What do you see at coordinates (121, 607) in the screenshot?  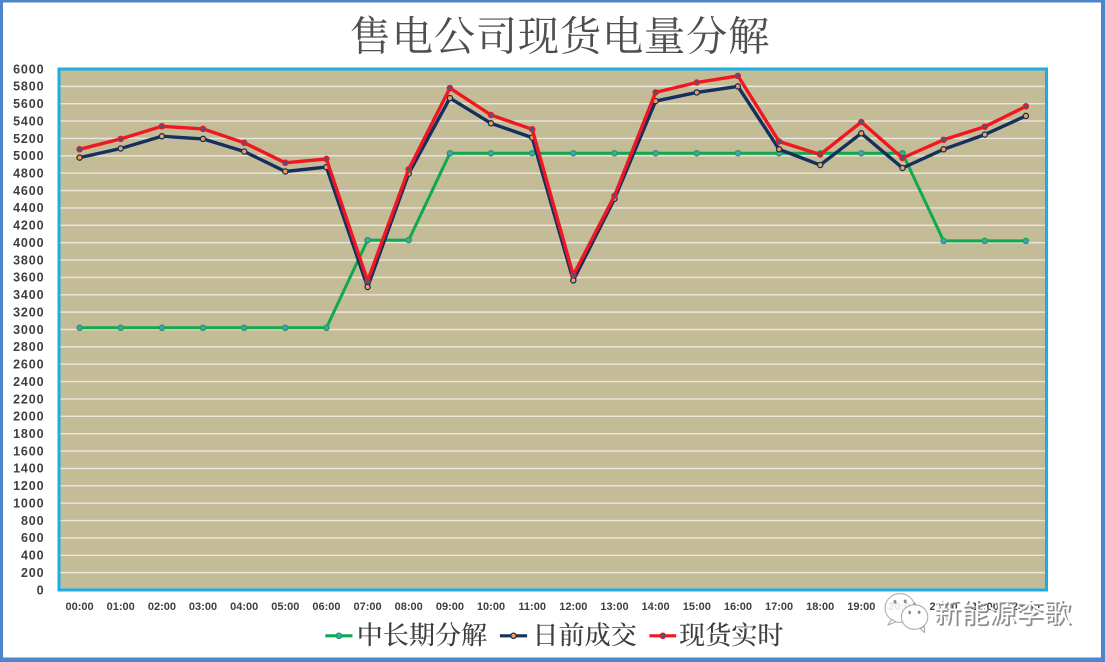 I see `svg-text: 01:00` at bounding box center [121, 607].